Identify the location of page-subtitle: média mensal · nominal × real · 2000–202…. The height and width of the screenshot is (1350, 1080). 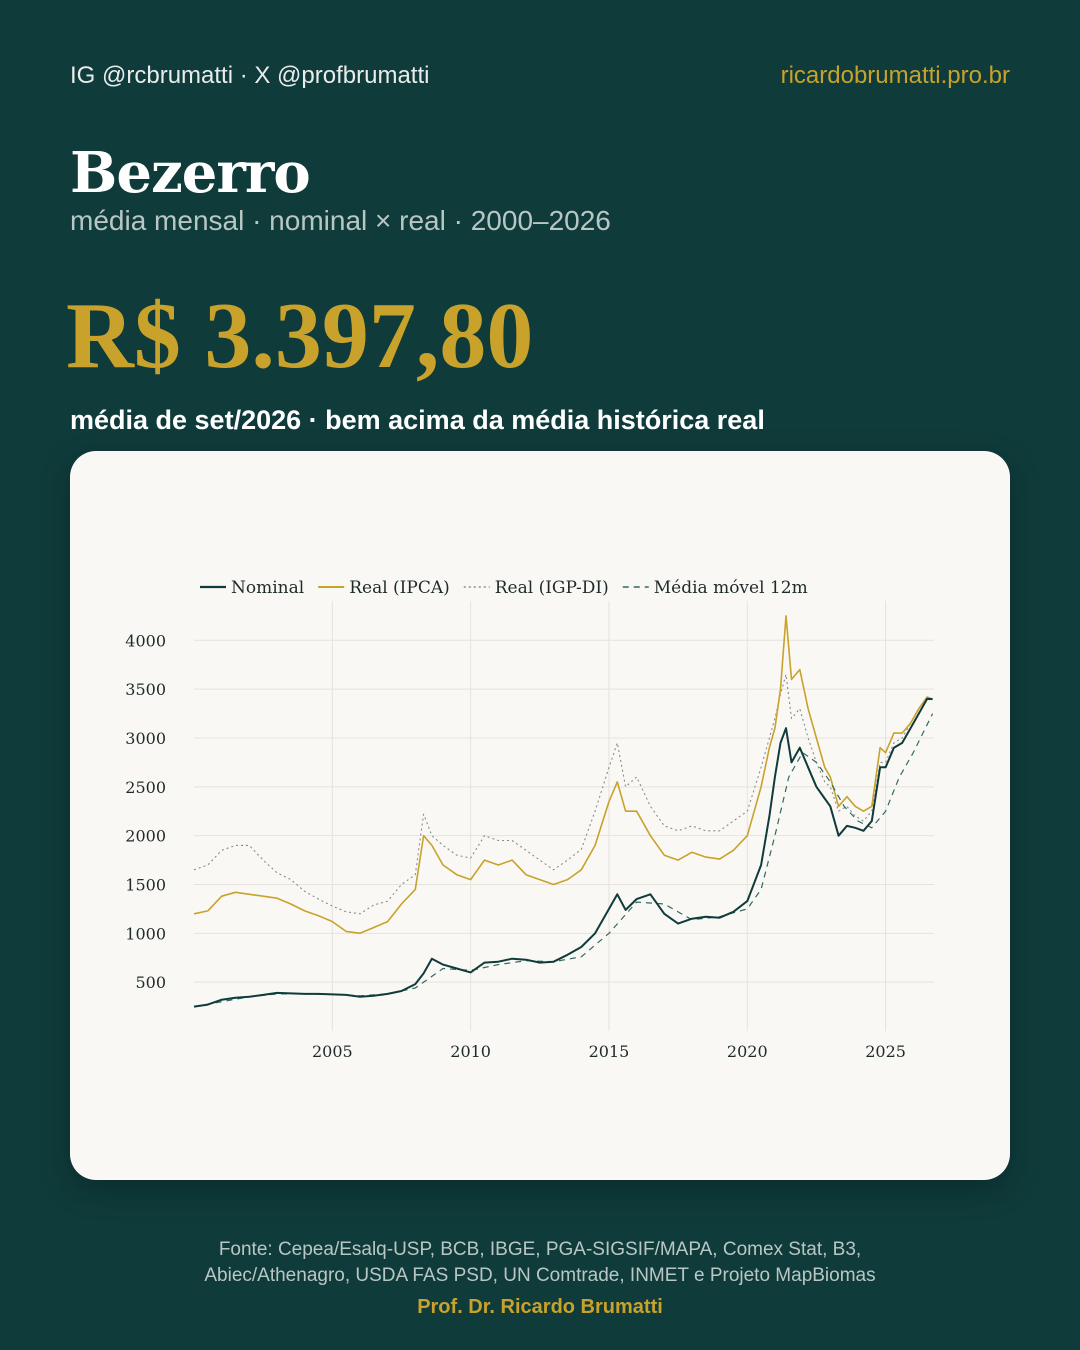
(340, 220).